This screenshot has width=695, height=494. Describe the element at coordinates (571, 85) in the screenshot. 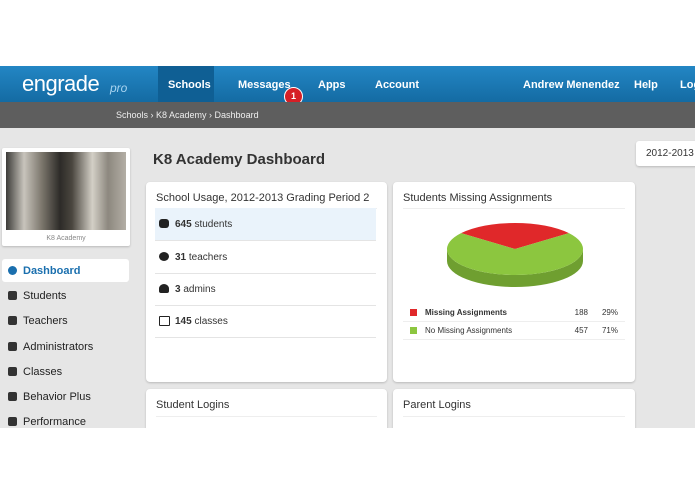

I see `user: Andrew Menendez` at that location.